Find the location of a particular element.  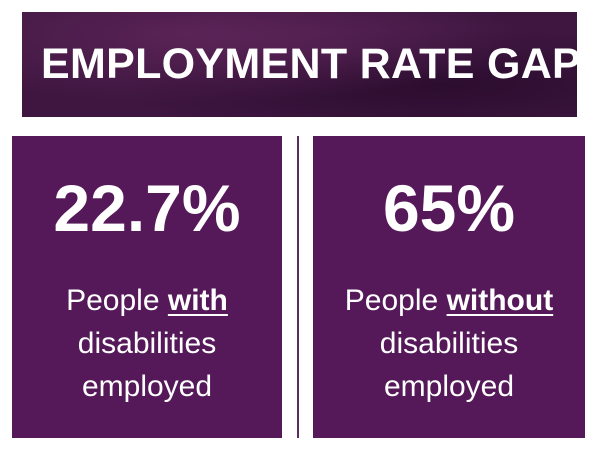

stat-description: People with disabilities employed is located at coordinates (147, 343).